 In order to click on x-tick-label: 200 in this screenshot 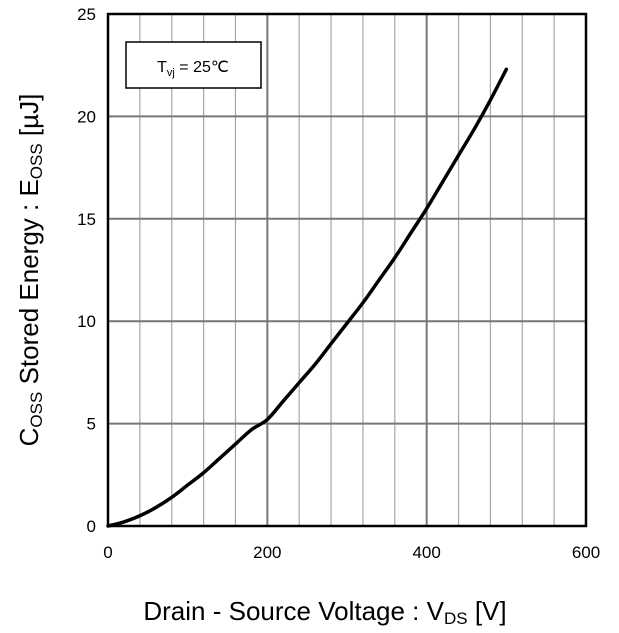, I will do `click(267, 552)`.